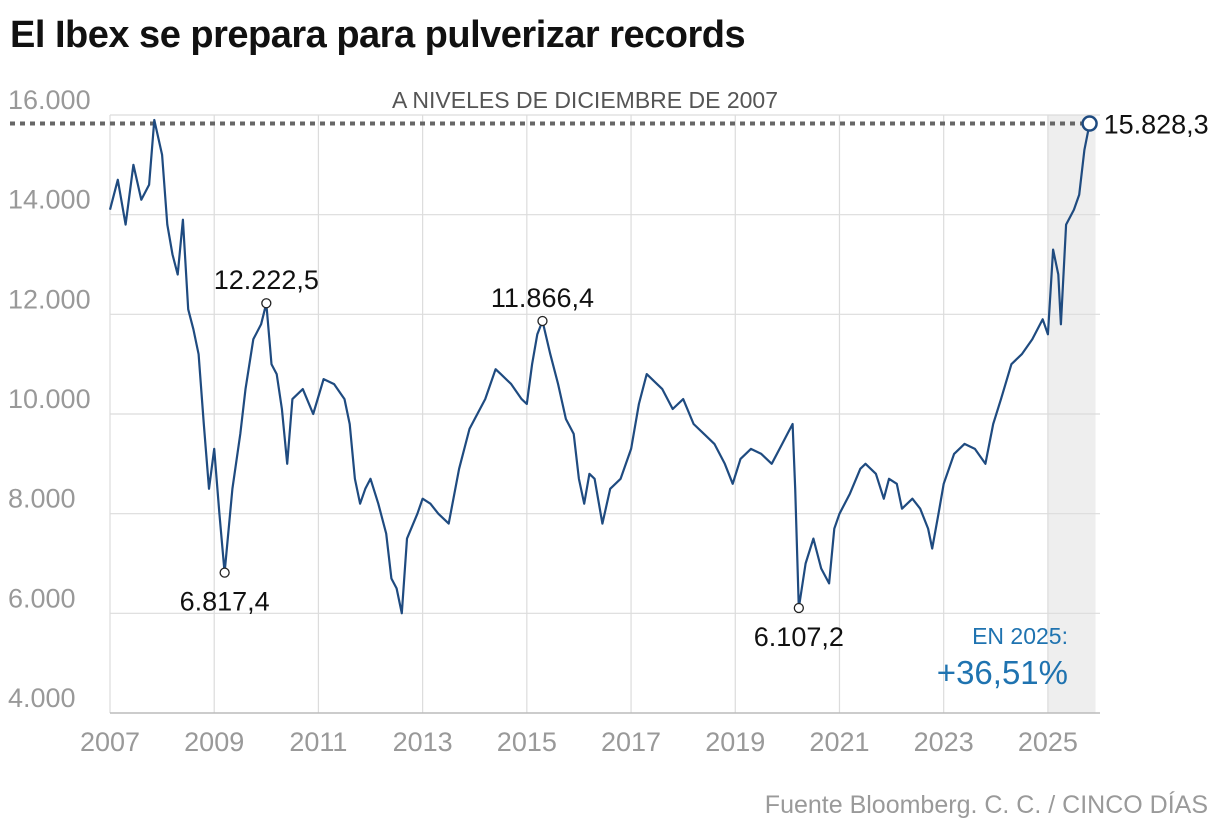 The height and width of the screenshot is (838, 1220). Describe the element at coordinates (1002, 672) in the screenshot. I see `highlight-period-value: +36,51%` at that location.